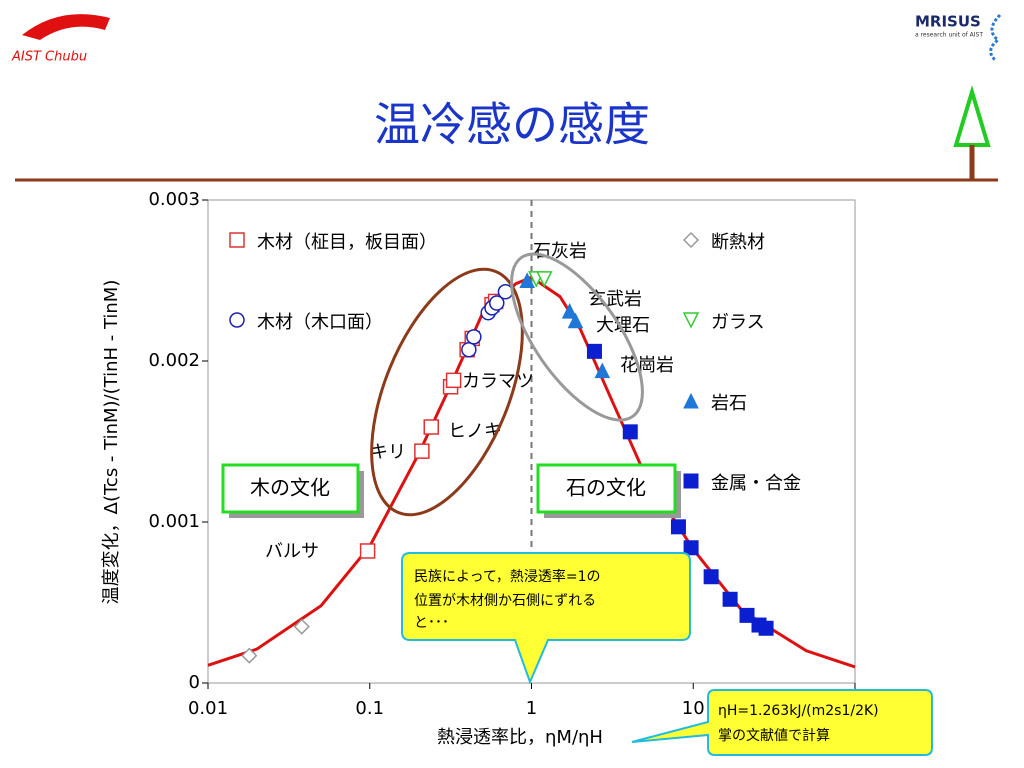 This screenshot has width=1024, height=768. What do you see at coordinates (369, 708) in the screenshot?
I see `x-tick-label: 0.1` at bounding box center [369, 708].